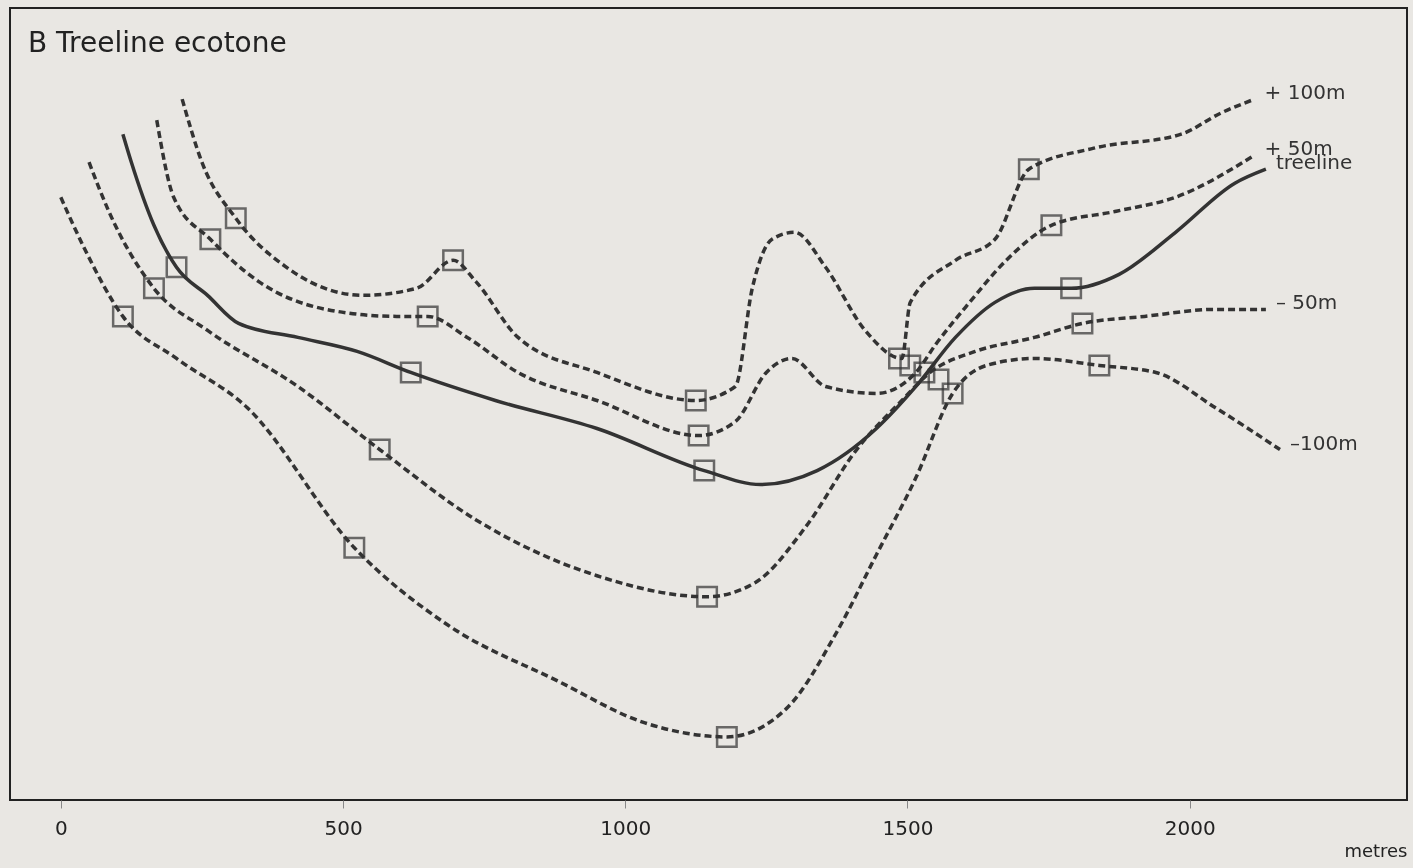 The image size is (1413, 868). What do you see at coordinates (157, 42) in the screenshot?
I see `chart-title: B Treeline ecotone` at bounding box center [157, 42].